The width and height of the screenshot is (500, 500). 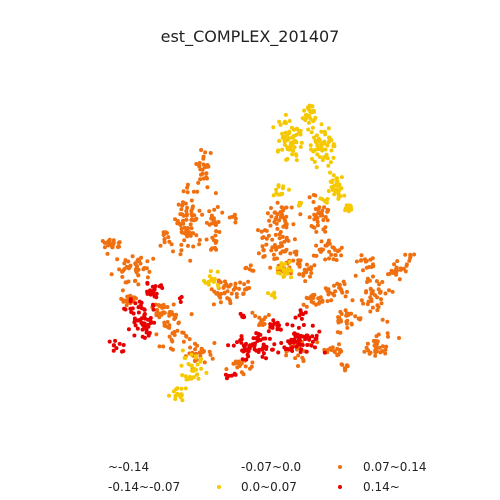 What do you see at coordinates (395, 467) in the screenshot?
I see `legend-label: 0.07~0.14` at bounding box center [395, 467].